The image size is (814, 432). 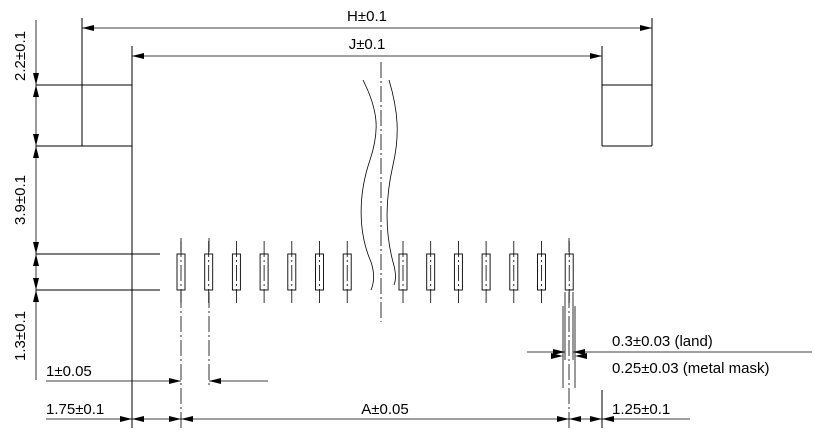 I want to click on dimension-j: J±0.1, so click(x=367, y=47).